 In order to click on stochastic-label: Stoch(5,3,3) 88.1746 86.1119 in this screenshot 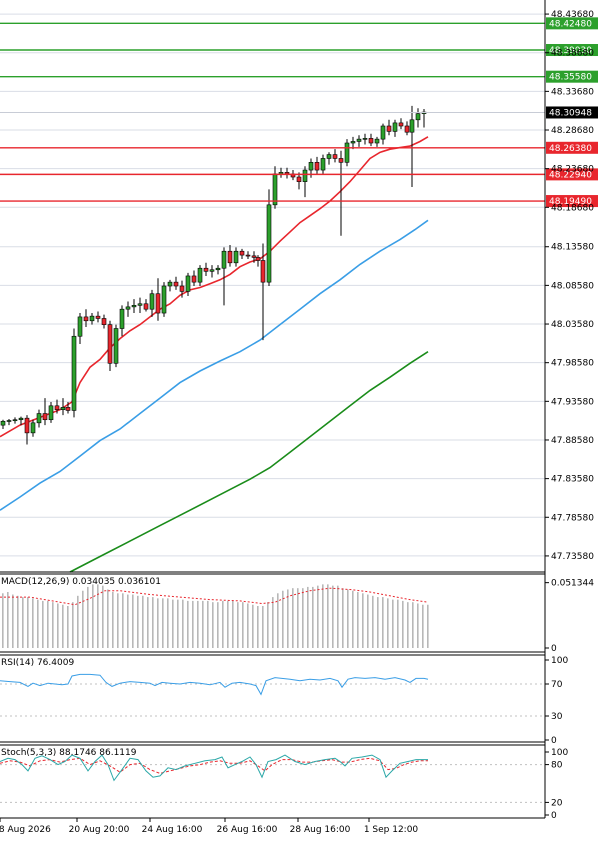, I will do `click(69, 753)`.